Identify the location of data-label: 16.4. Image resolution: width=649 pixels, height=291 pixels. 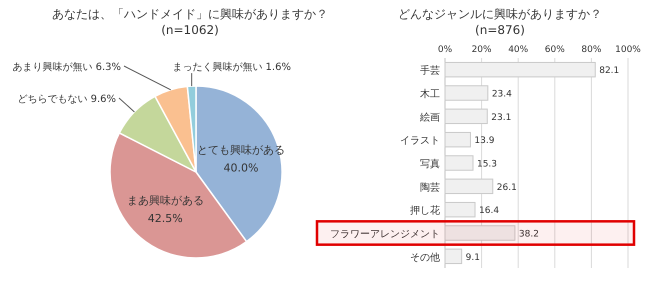
(489, 211).